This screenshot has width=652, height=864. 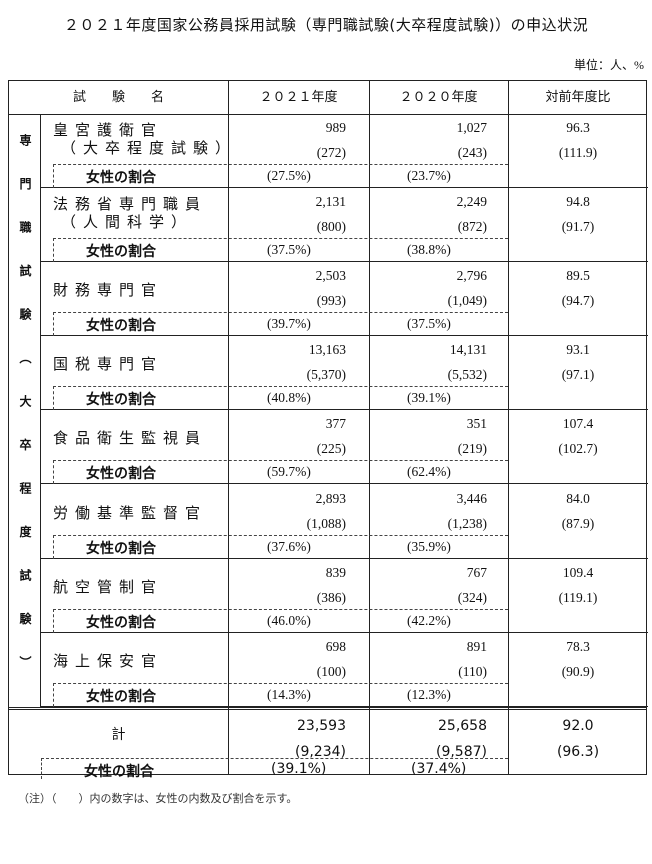 What do you see at coordinates (331, 671) in the screenshot?
I see `female-applicants-2021: (100)` at bounding box center [331, 671].